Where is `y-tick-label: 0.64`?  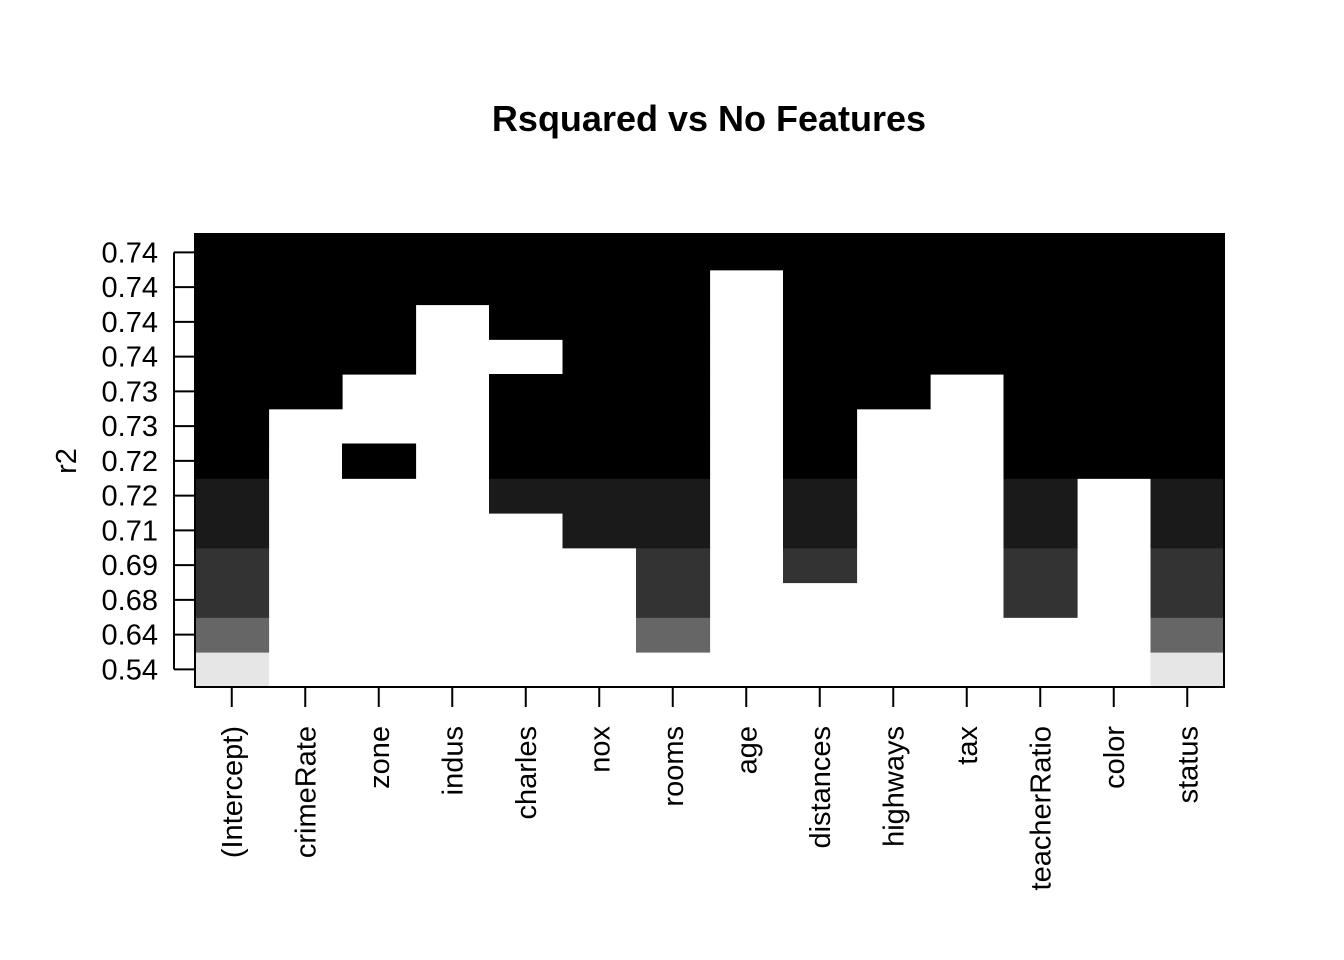
y-tick-label: 0.64 is located at coordinates (130, 636).